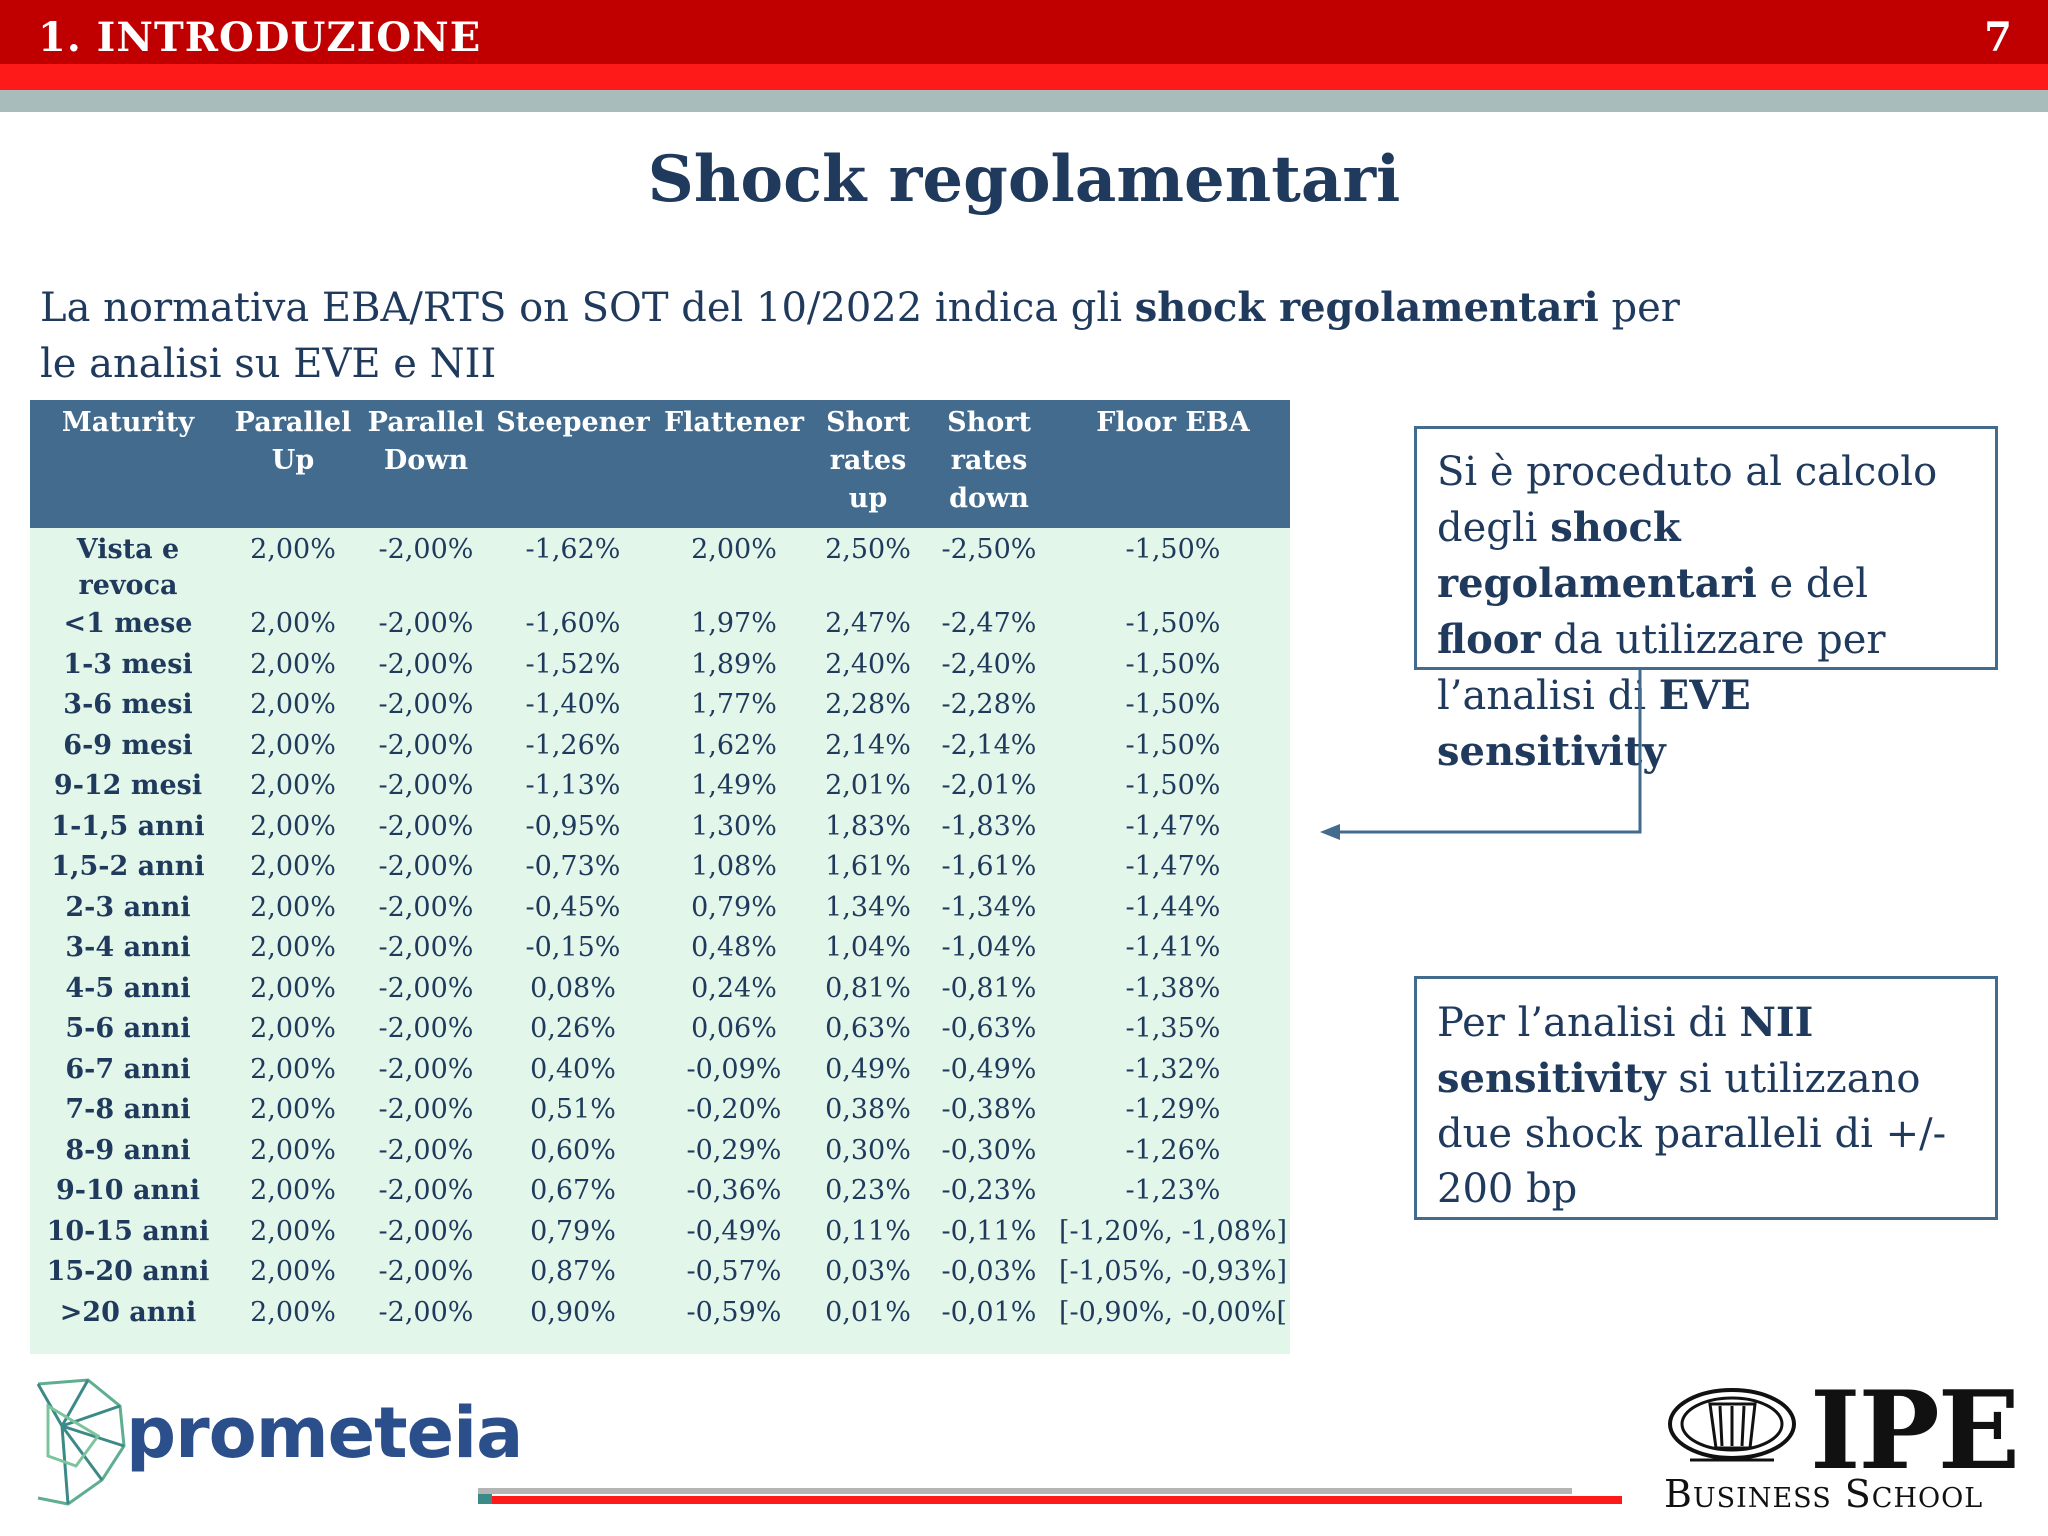 This screenshot has height=1536, width=2048. What do you see at coordinates (734, 1110) in the screenshot?
I see `value-cell: -0,20%` at bounding box center [734, 1110].